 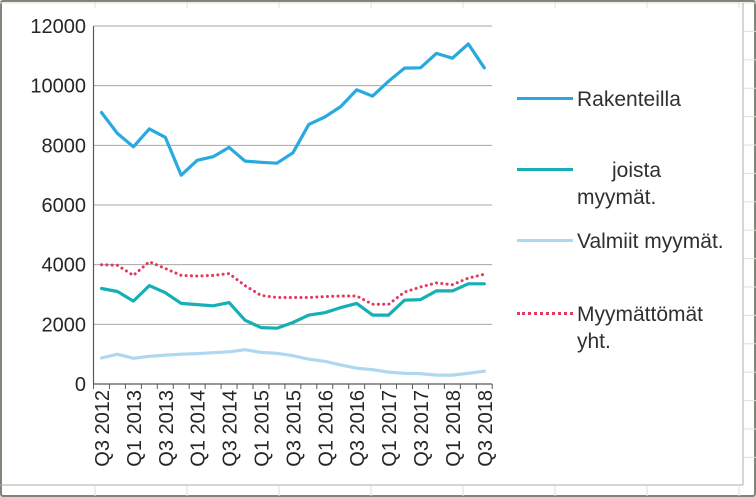 What do you see at coordinates (135, 428) in the screenshot?
I see `x-axis-label: Q1 2013` at bounding box center [135, 428].